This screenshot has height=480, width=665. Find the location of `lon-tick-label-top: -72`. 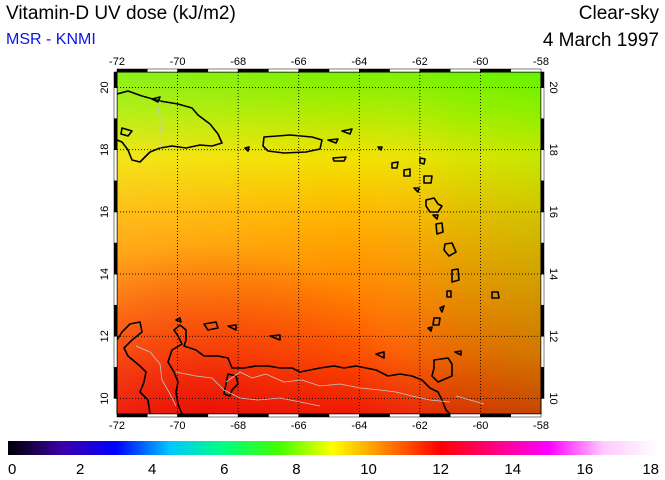

lon-tick-label-top: -72 is located at coordinates (117, 62).